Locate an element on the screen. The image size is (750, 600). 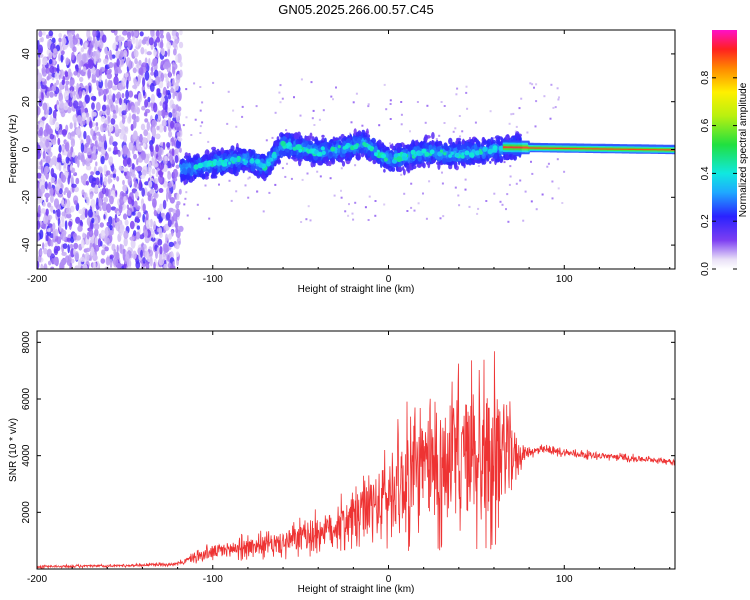
top-x-tick-label: -200 is located at coordinates (37, 279).